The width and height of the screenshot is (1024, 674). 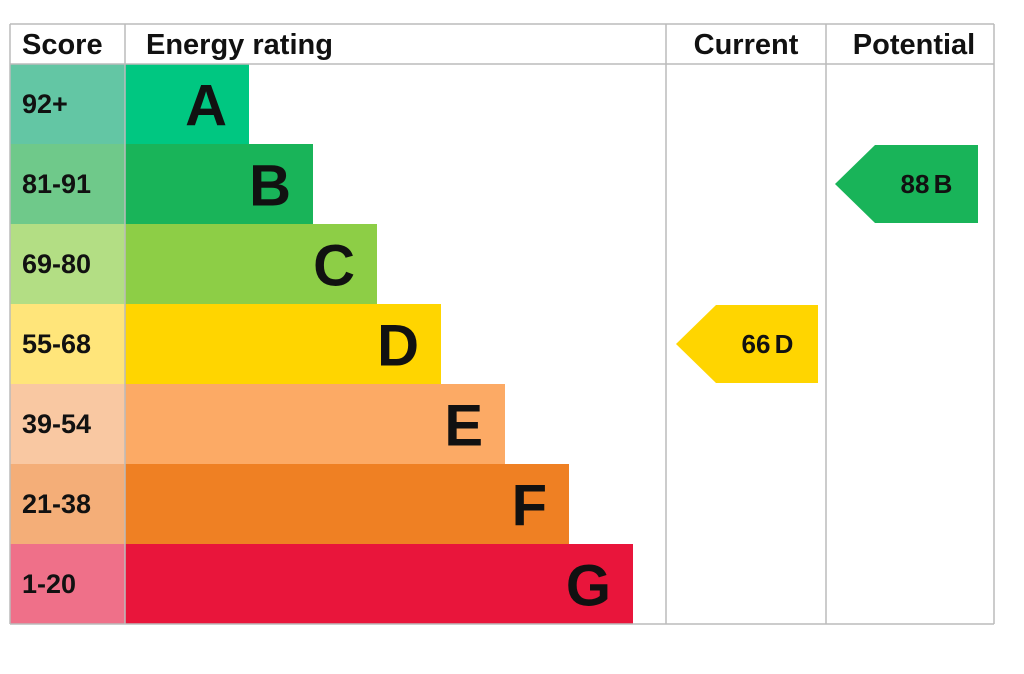 What do you see at coordinates (239, 45) in the screenshot?
I see `column-header: Energy rating` at bounding box center [239, 45].